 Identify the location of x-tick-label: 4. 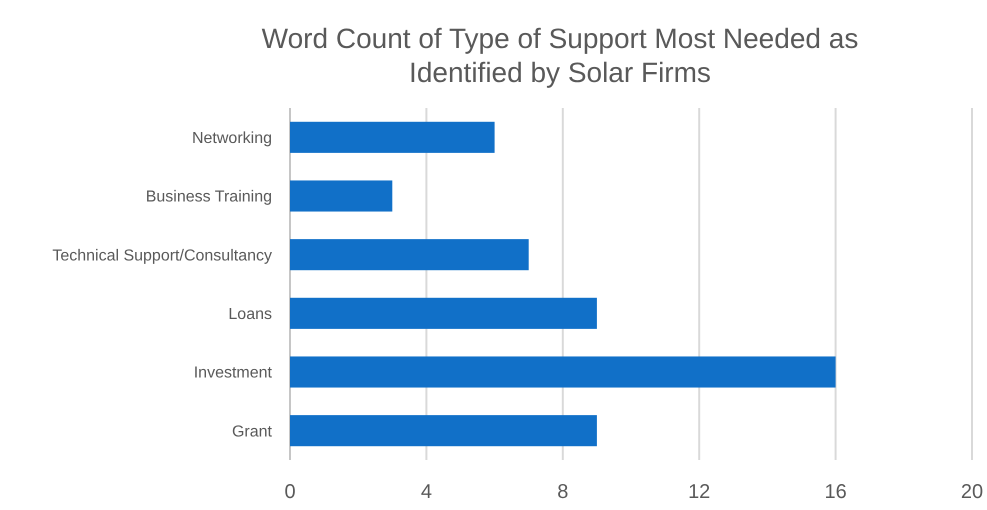
(426, 492).